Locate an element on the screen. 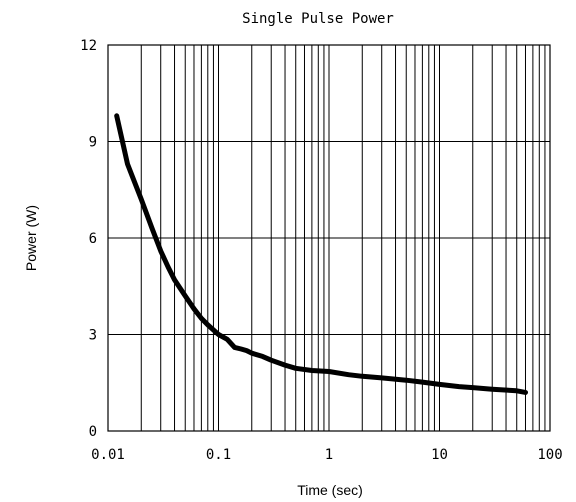 Image resolution: width=576 pixels, height=502 pixels. y-tick-label: 12 is located at coordinates (88, 46).